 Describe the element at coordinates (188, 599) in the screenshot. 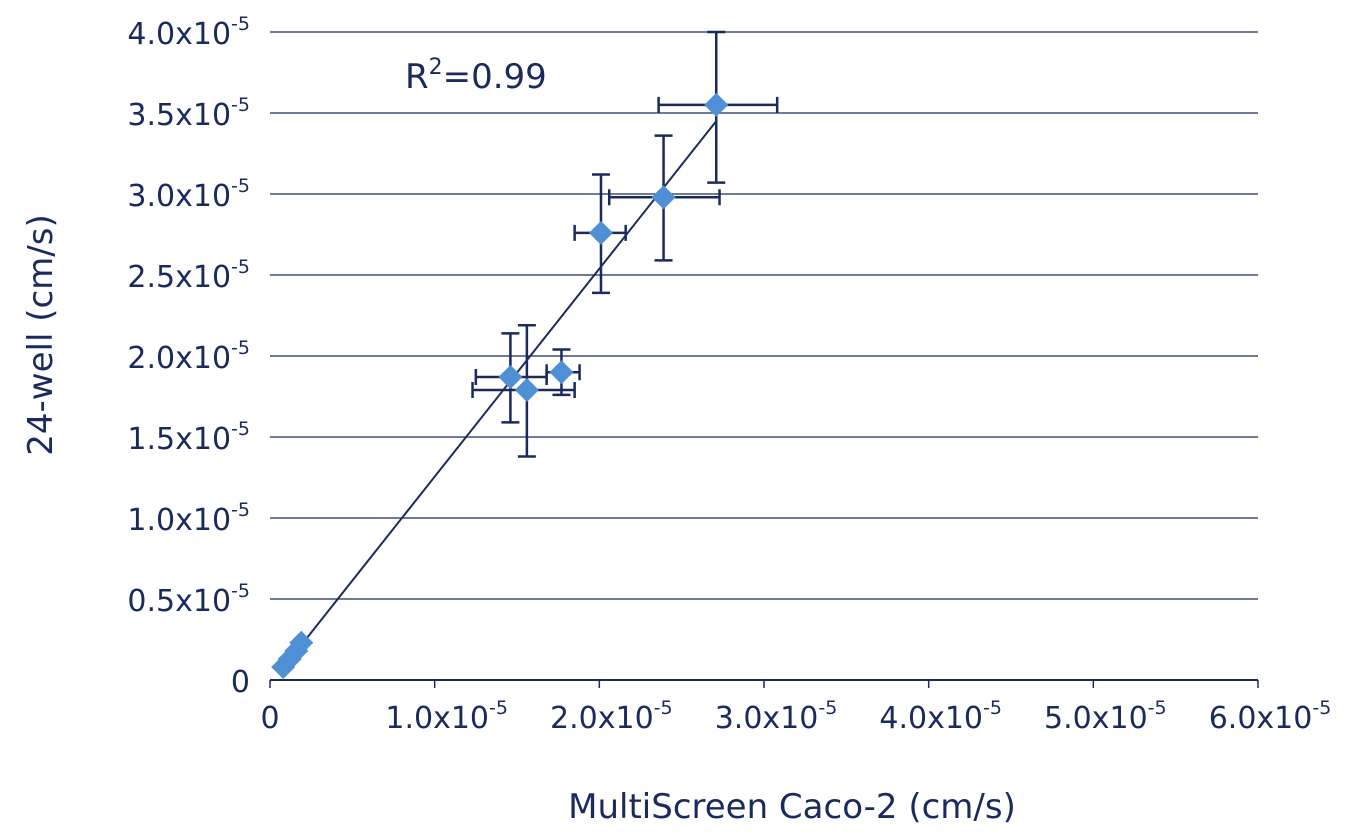

I see `y-tick-label: 0.5x10⁻⁵` at that location.